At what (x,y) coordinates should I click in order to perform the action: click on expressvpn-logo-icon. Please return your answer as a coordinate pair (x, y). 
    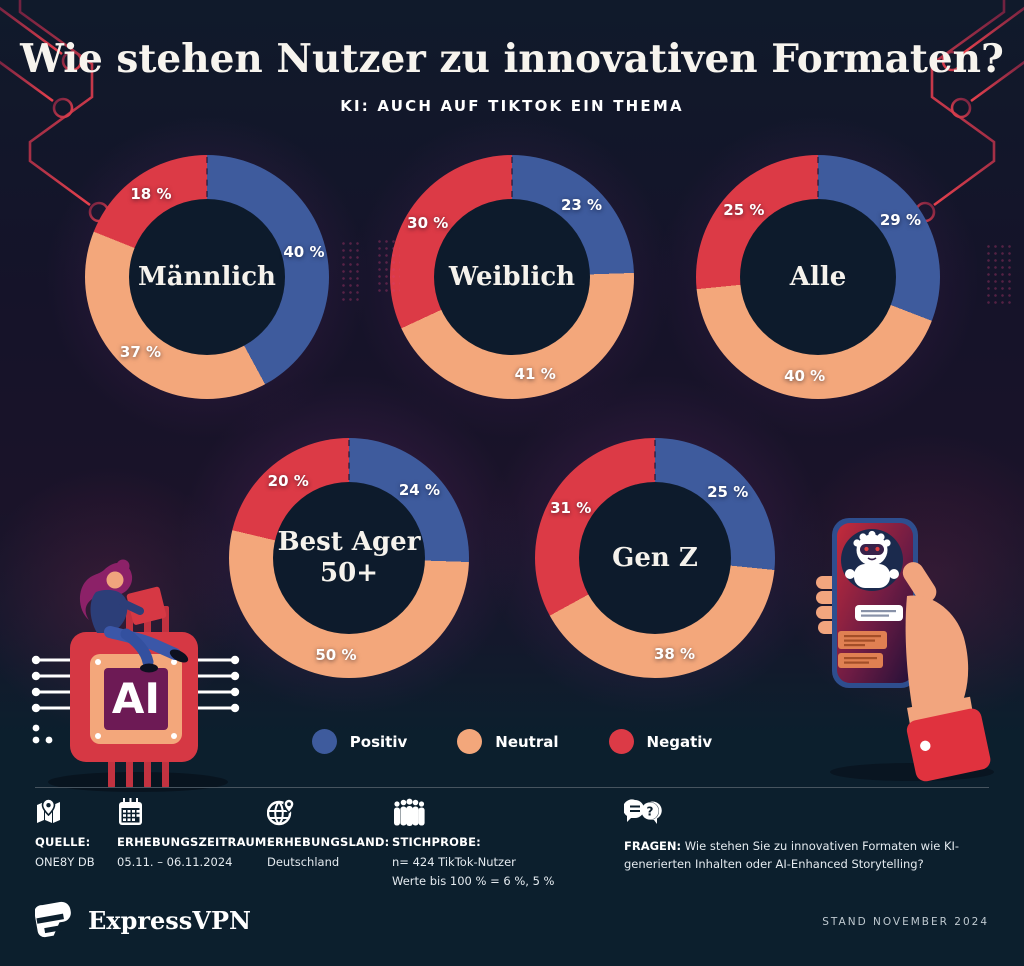
    Looking at the image, I should click on (53, 919).